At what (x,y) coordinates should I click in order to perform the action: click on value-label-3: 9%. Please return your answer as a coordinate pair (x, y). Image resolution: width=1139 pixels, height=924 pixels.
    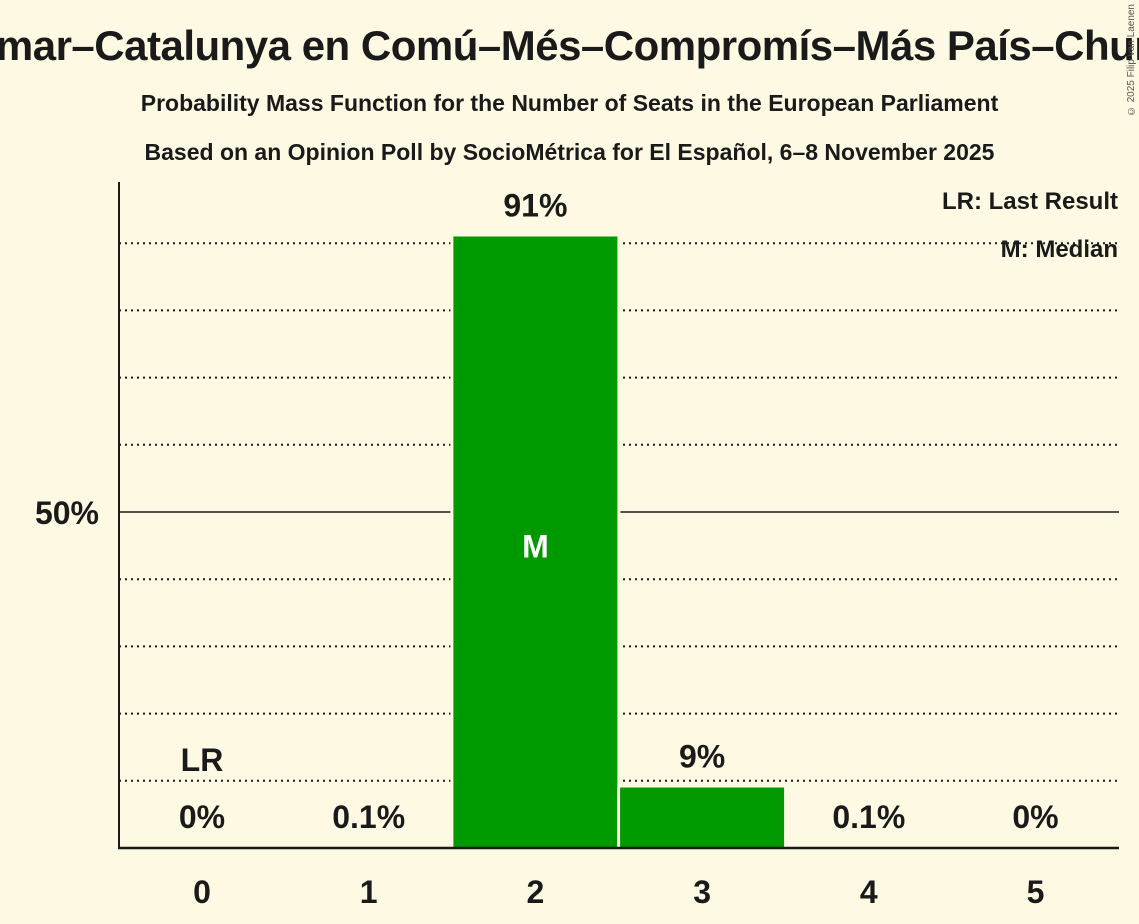
    Looking at the image, I should click on (702, 757).